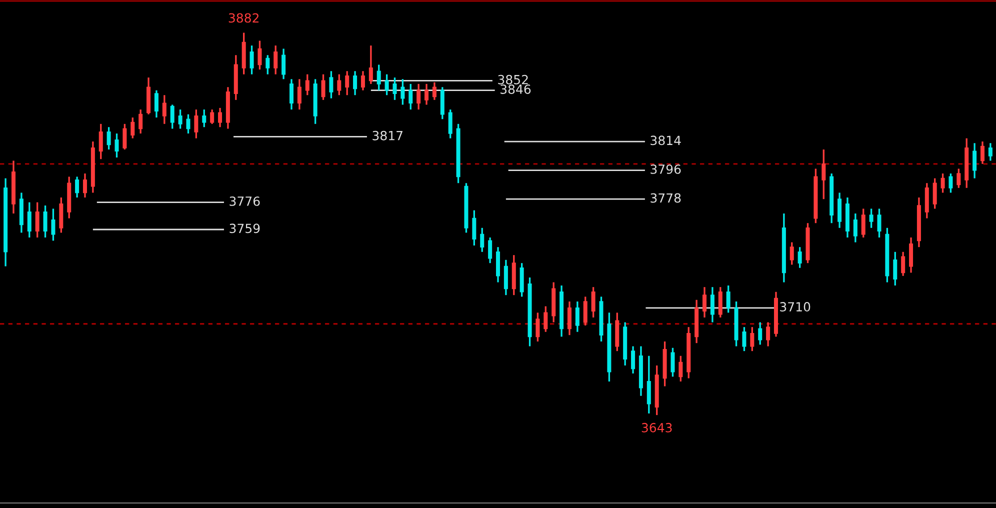 The image size is (996, 508). Describe the element at coordinates (665, 169) in the screenshot. I see `ref-line-label: 3796` at that location.